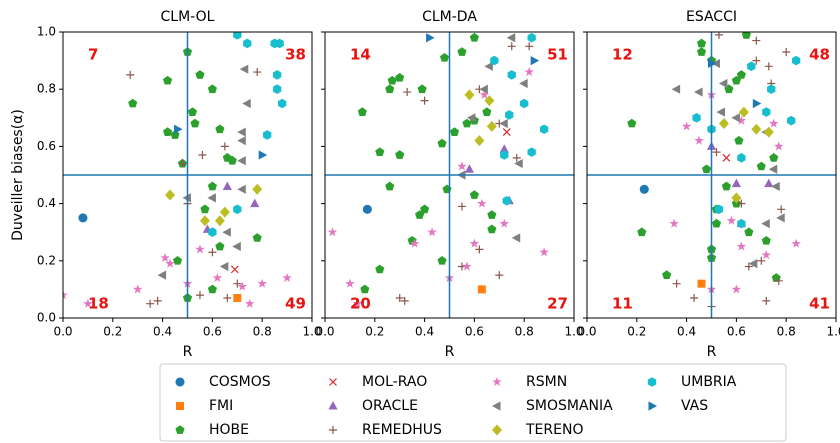 Image resolution: width=840 pixels, height=443 pixels. I want to click on x-tick-label: 0.4, so click(686, 332).